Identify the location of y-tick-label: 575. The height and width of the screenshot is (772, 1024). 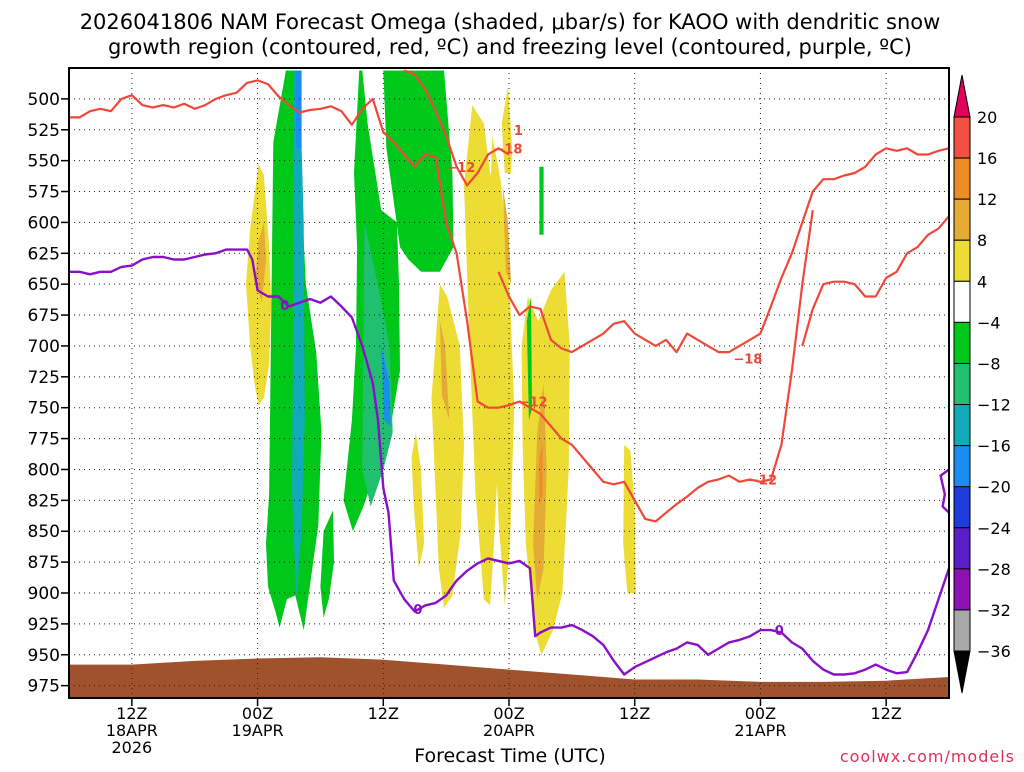
(44, 193).